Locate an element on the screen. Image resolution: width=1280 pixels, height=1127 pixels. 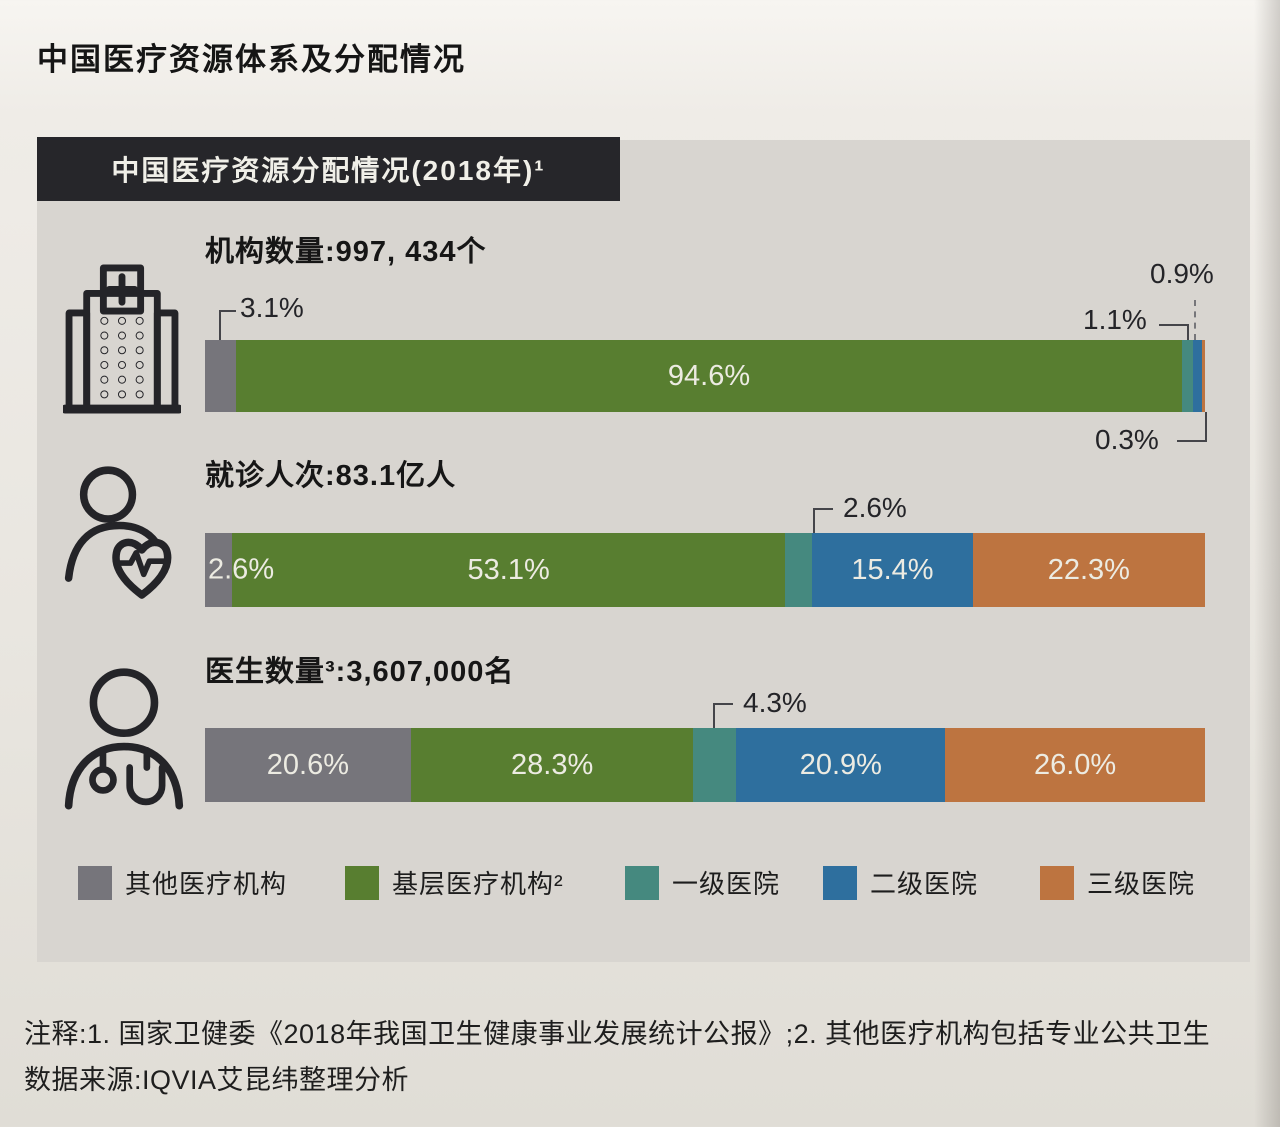
callout-label-tier2-institutions: 0.9% is located at coordinates (1182, 273).